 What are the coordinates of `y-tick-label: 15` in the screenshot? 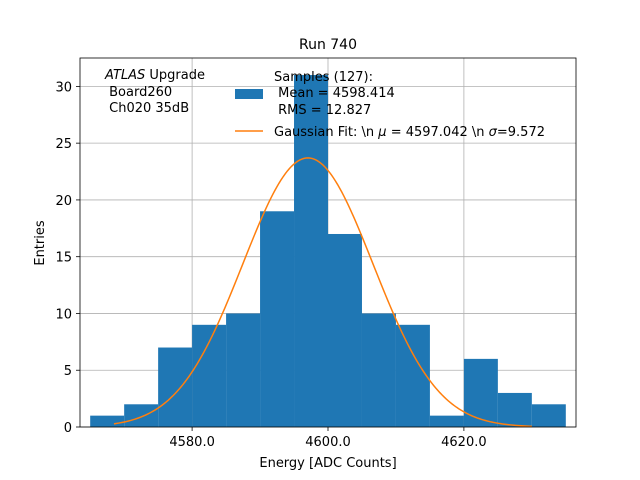 It's located at (63, 258).